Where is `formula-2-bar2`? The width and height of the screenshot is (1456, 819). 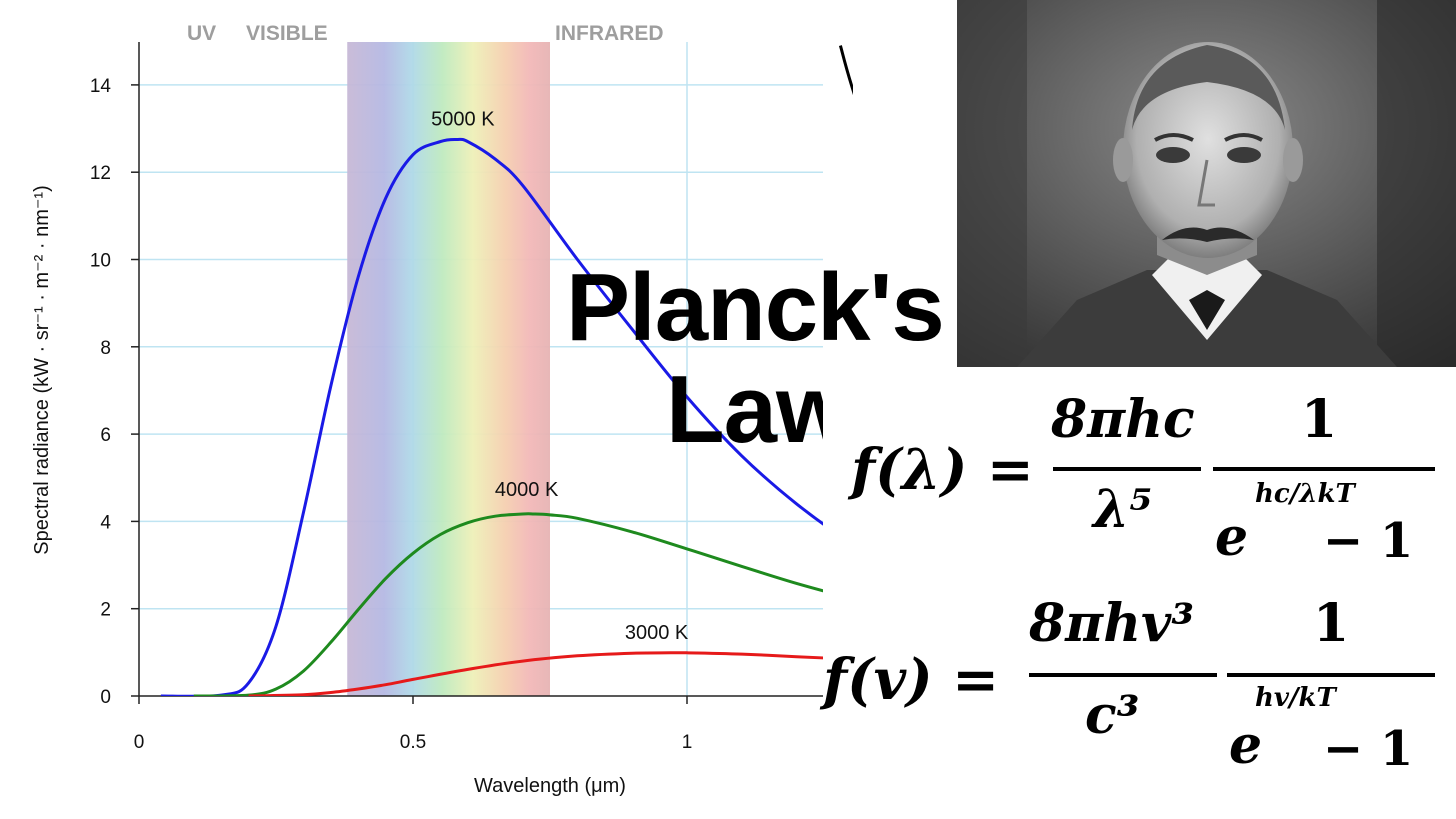 formula-2-bar2 is located at coordinates (1331, 675).